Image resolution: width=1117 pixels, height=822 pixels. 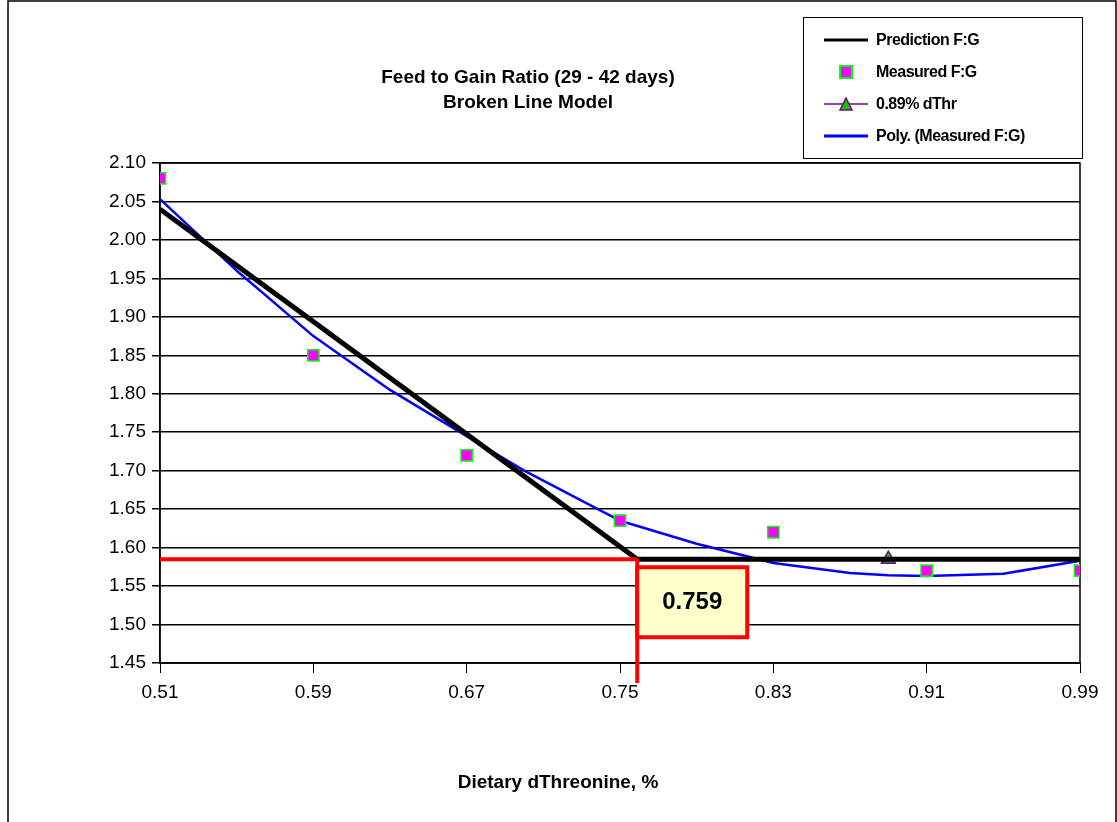 I want to click on x-axis-title: Dietary dThreonine, %, so click(x=558, y=782).